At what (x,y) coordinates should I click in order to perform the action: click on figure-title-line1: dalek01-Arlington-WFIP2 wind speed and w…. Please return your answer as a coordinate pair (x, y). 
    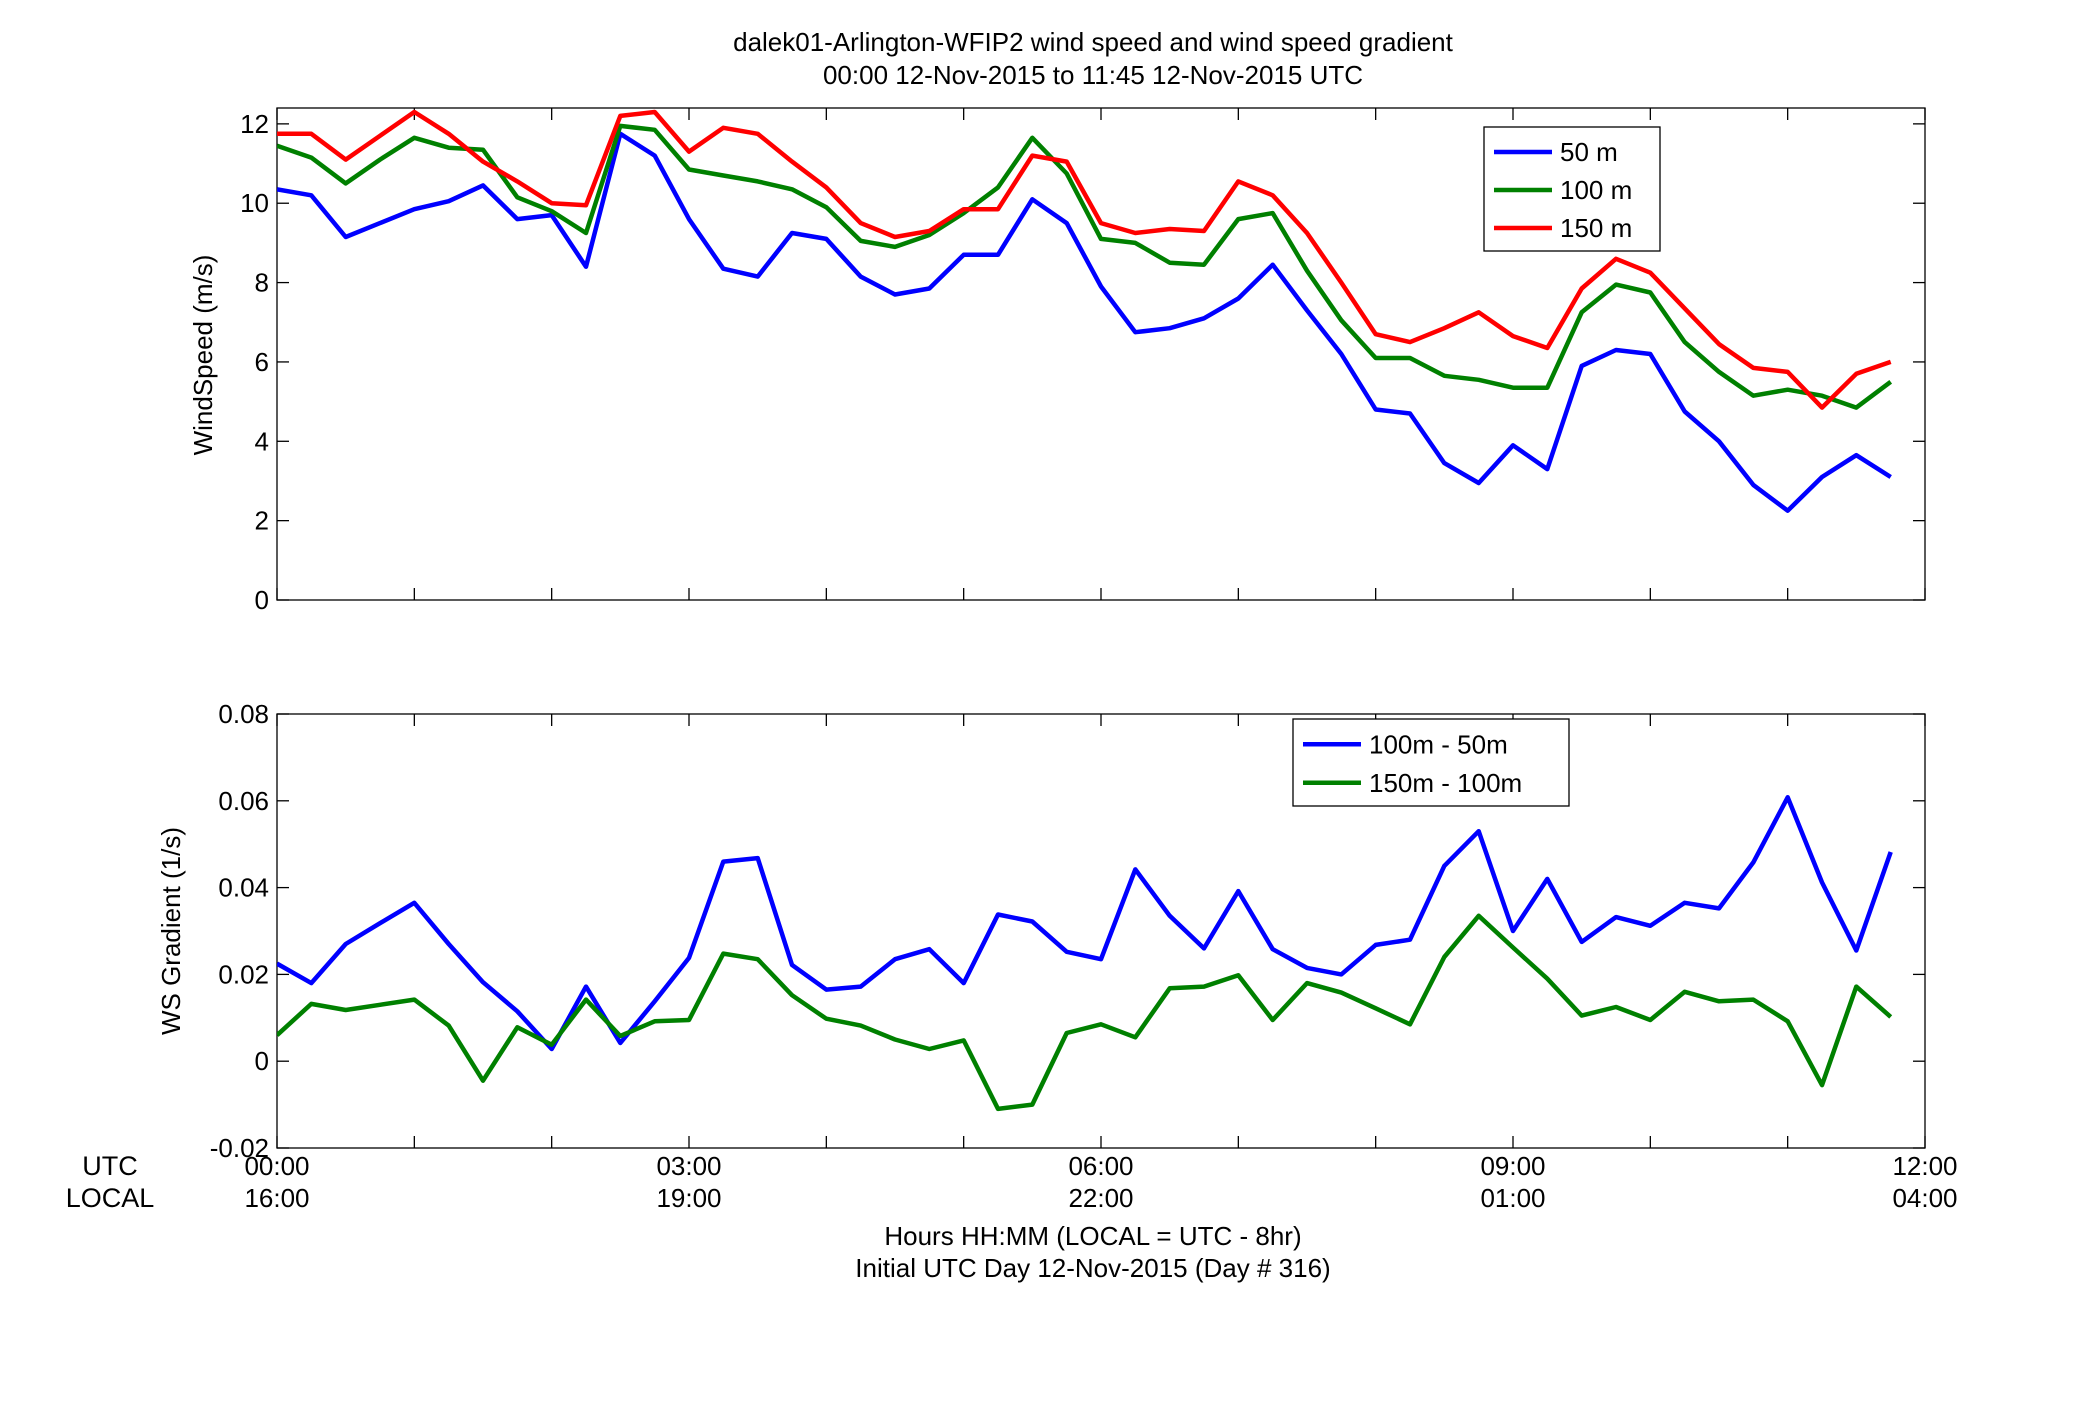
    Looking at the image, I should click on (1093, 42).